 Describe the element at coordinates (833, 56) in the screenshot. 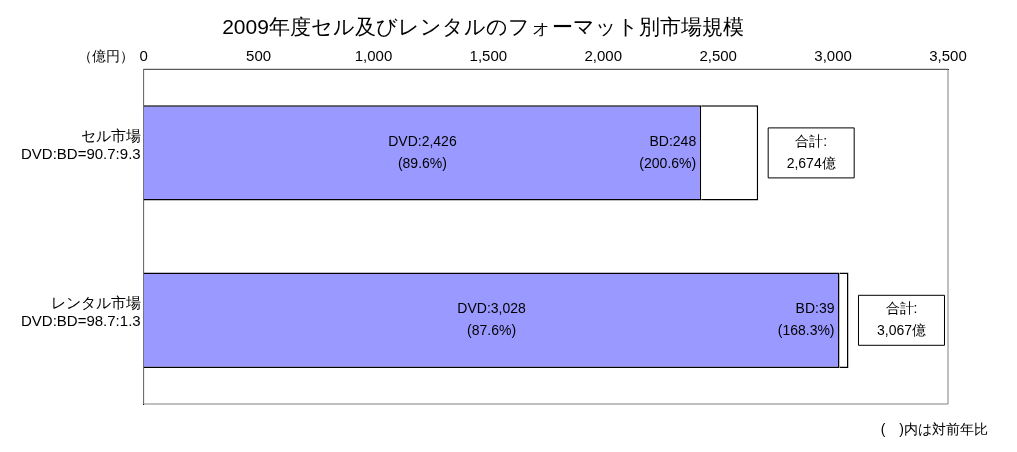

I see `x-tick-label: 3,000` at that location.